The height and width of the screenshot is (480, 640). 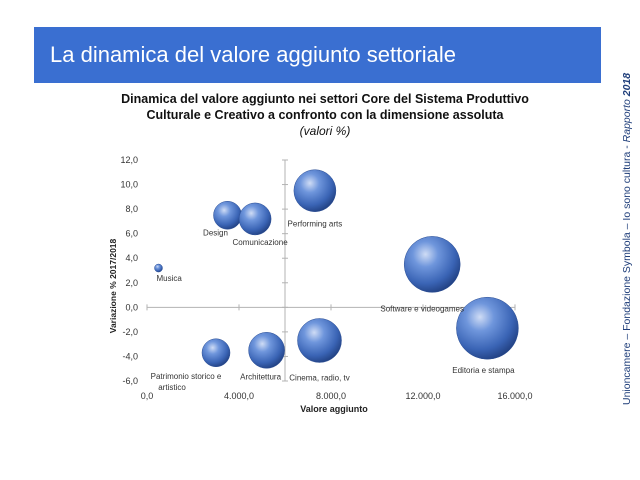 What do you see at coordinates (239, 396) in the screenshot?
I see `x-tick-label: 4.000,0` at bounding box center [239, 396].